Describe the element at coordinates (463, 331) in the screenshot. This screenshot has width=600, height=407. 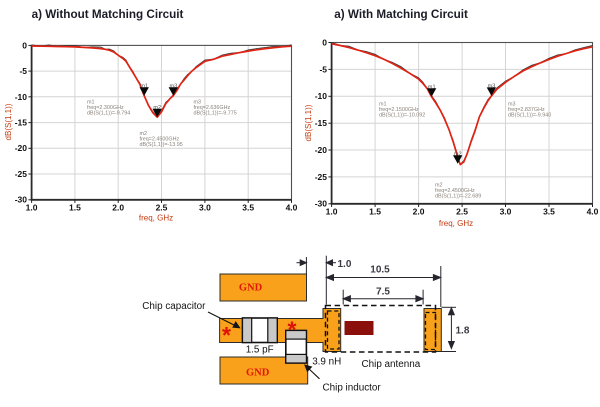
I see `svg-text: 1.8` at that location.